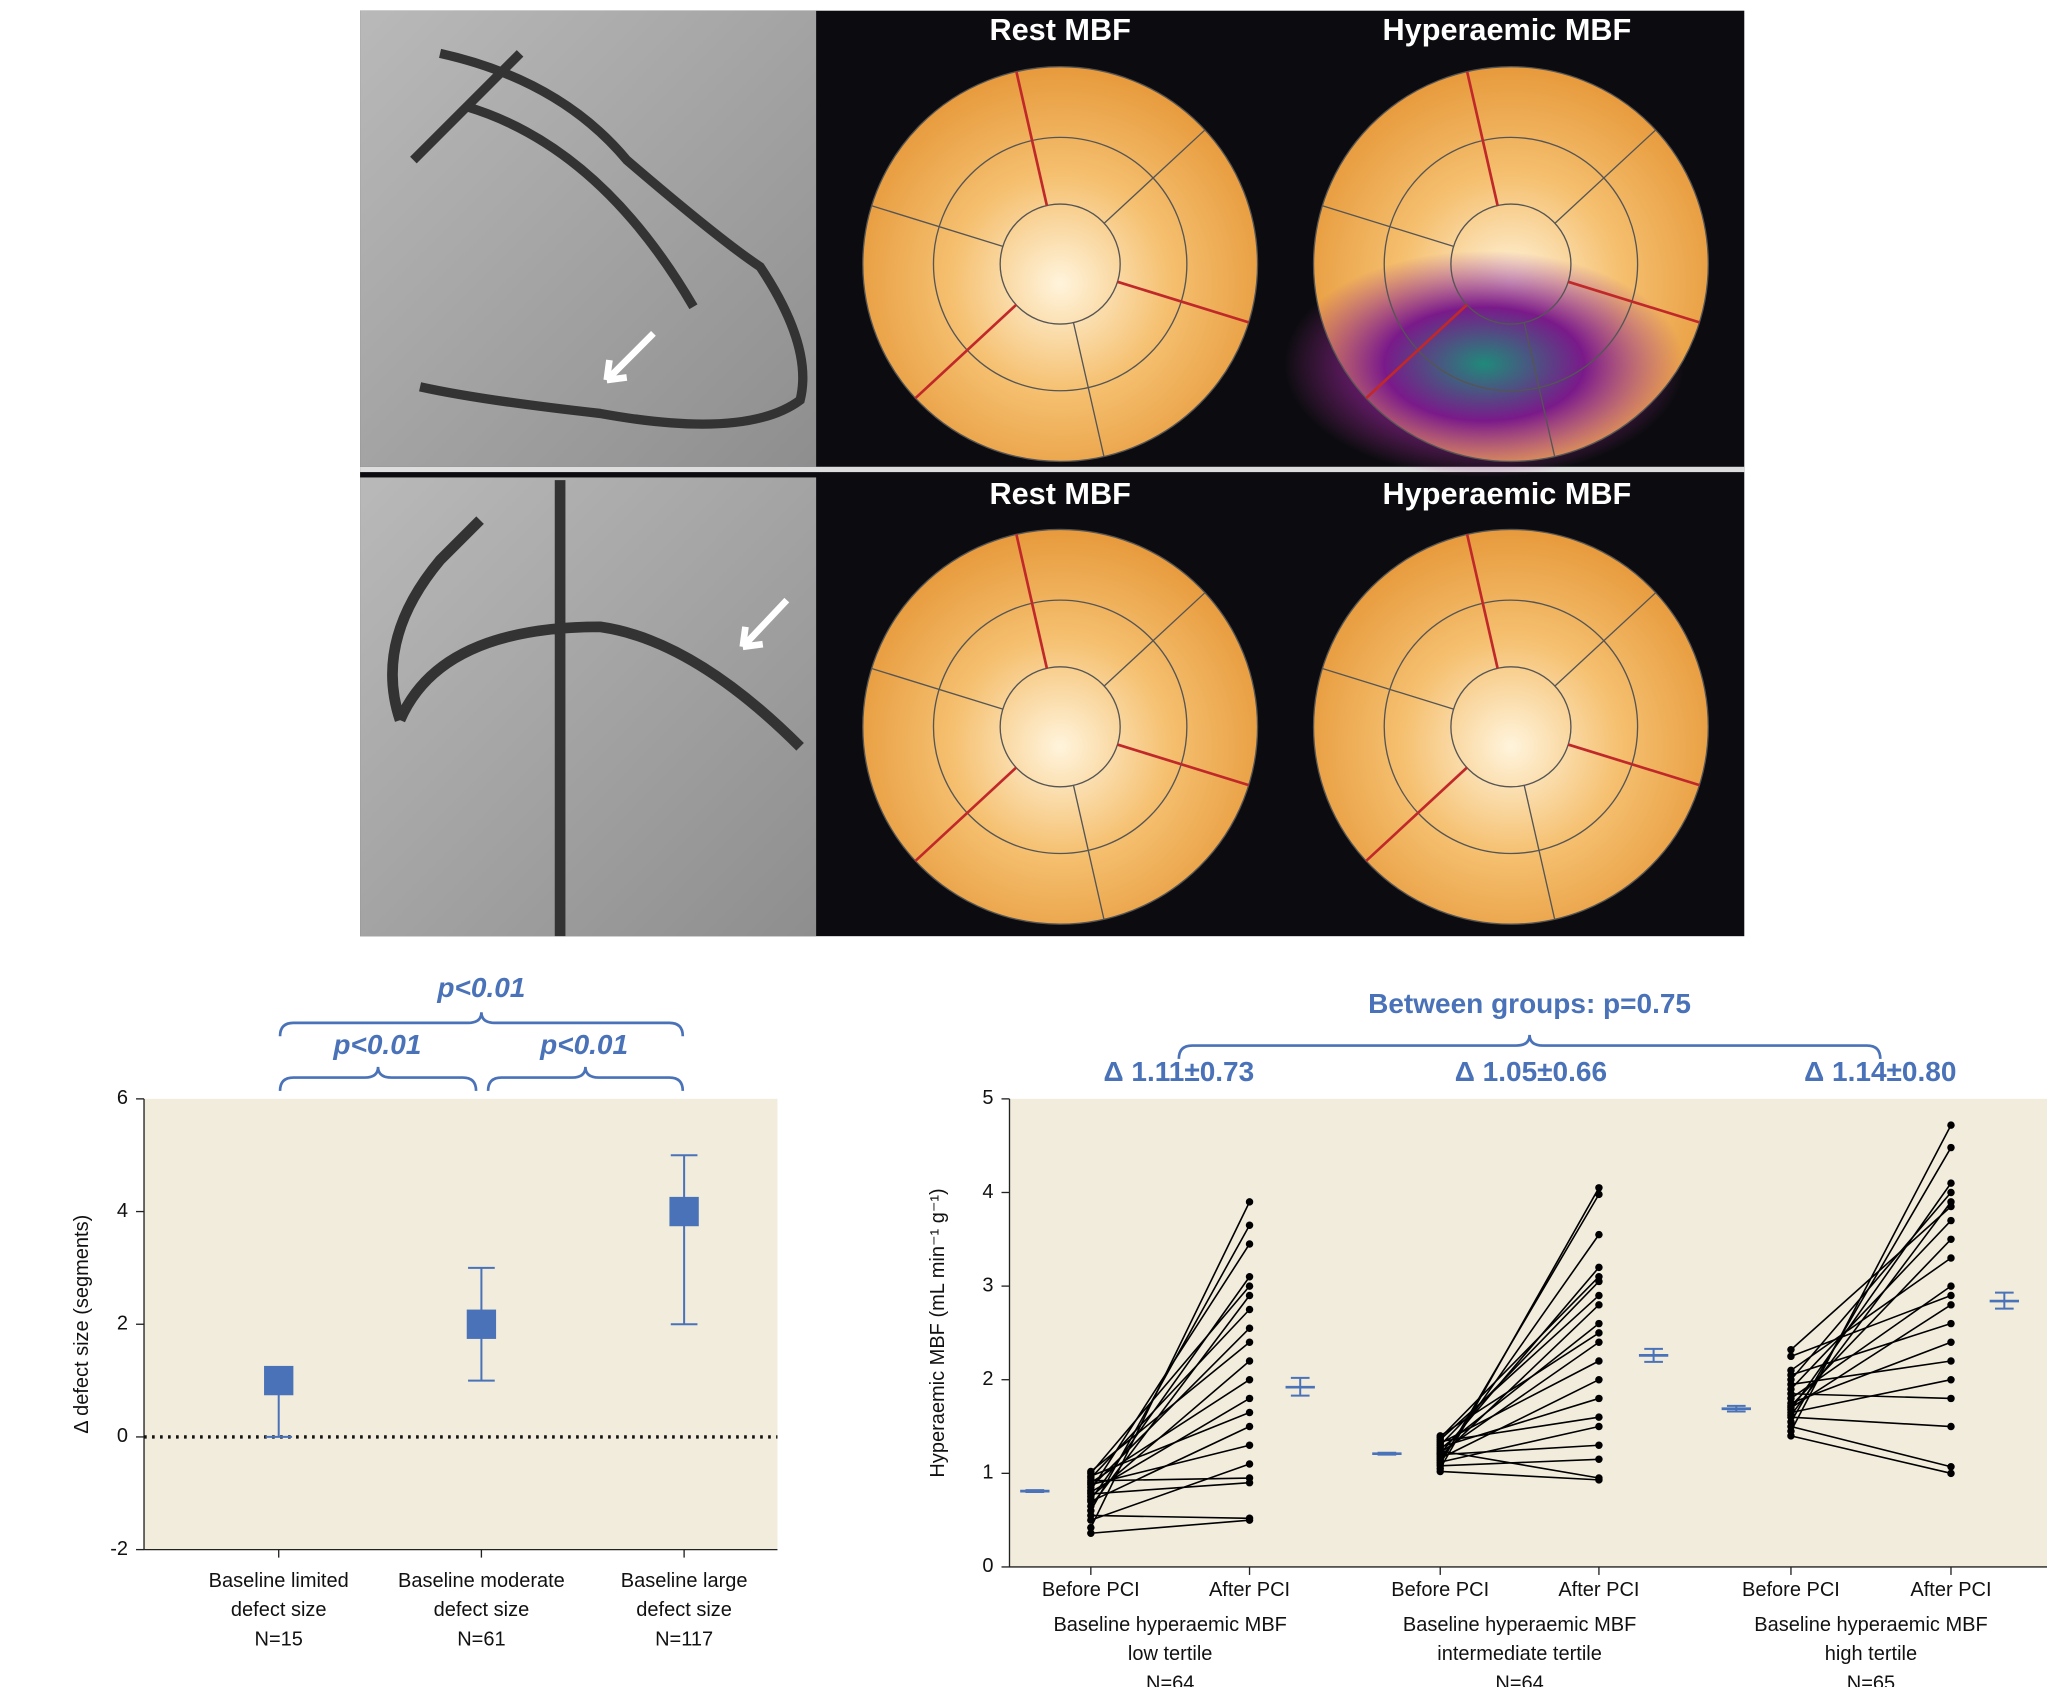 Image resolution: width=2067 pixels, height=1687 pixels. What do you see at coordinates (119, 1549) in the screenshot?
I see `y-tick-label: -2` at bounding box center [119, 1549].